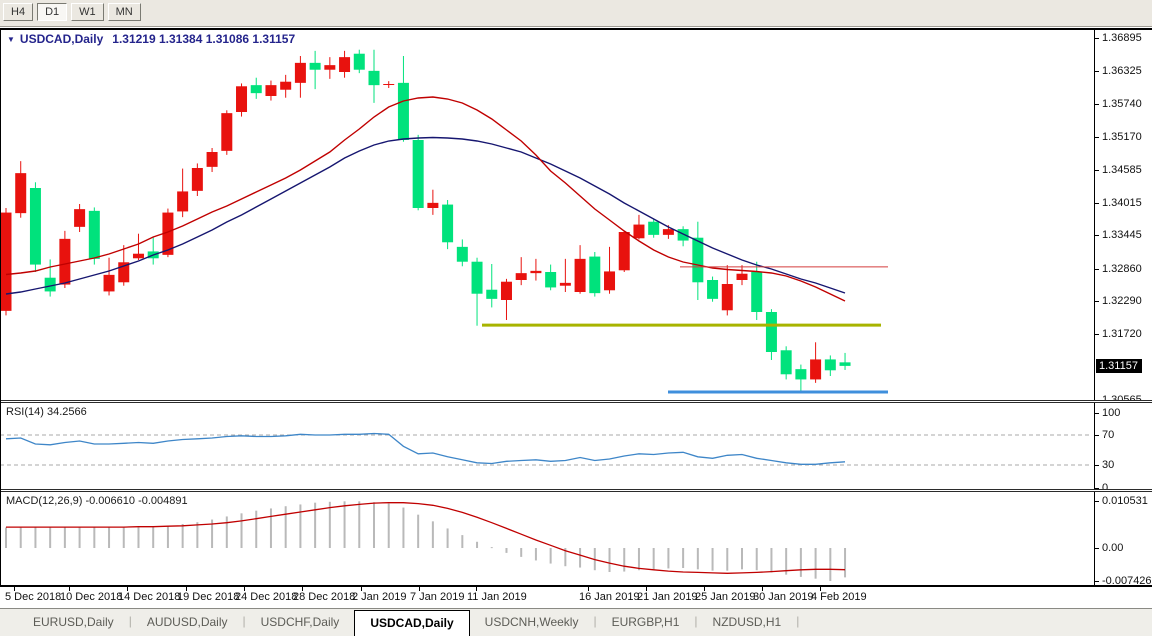 Image resolution: width=1152 pixels, height=636 pixels. Describe the element at coordinates (531, 622) in the screenshot. I see `tab-usdcnh: USDCNH,Weekly` at that location.